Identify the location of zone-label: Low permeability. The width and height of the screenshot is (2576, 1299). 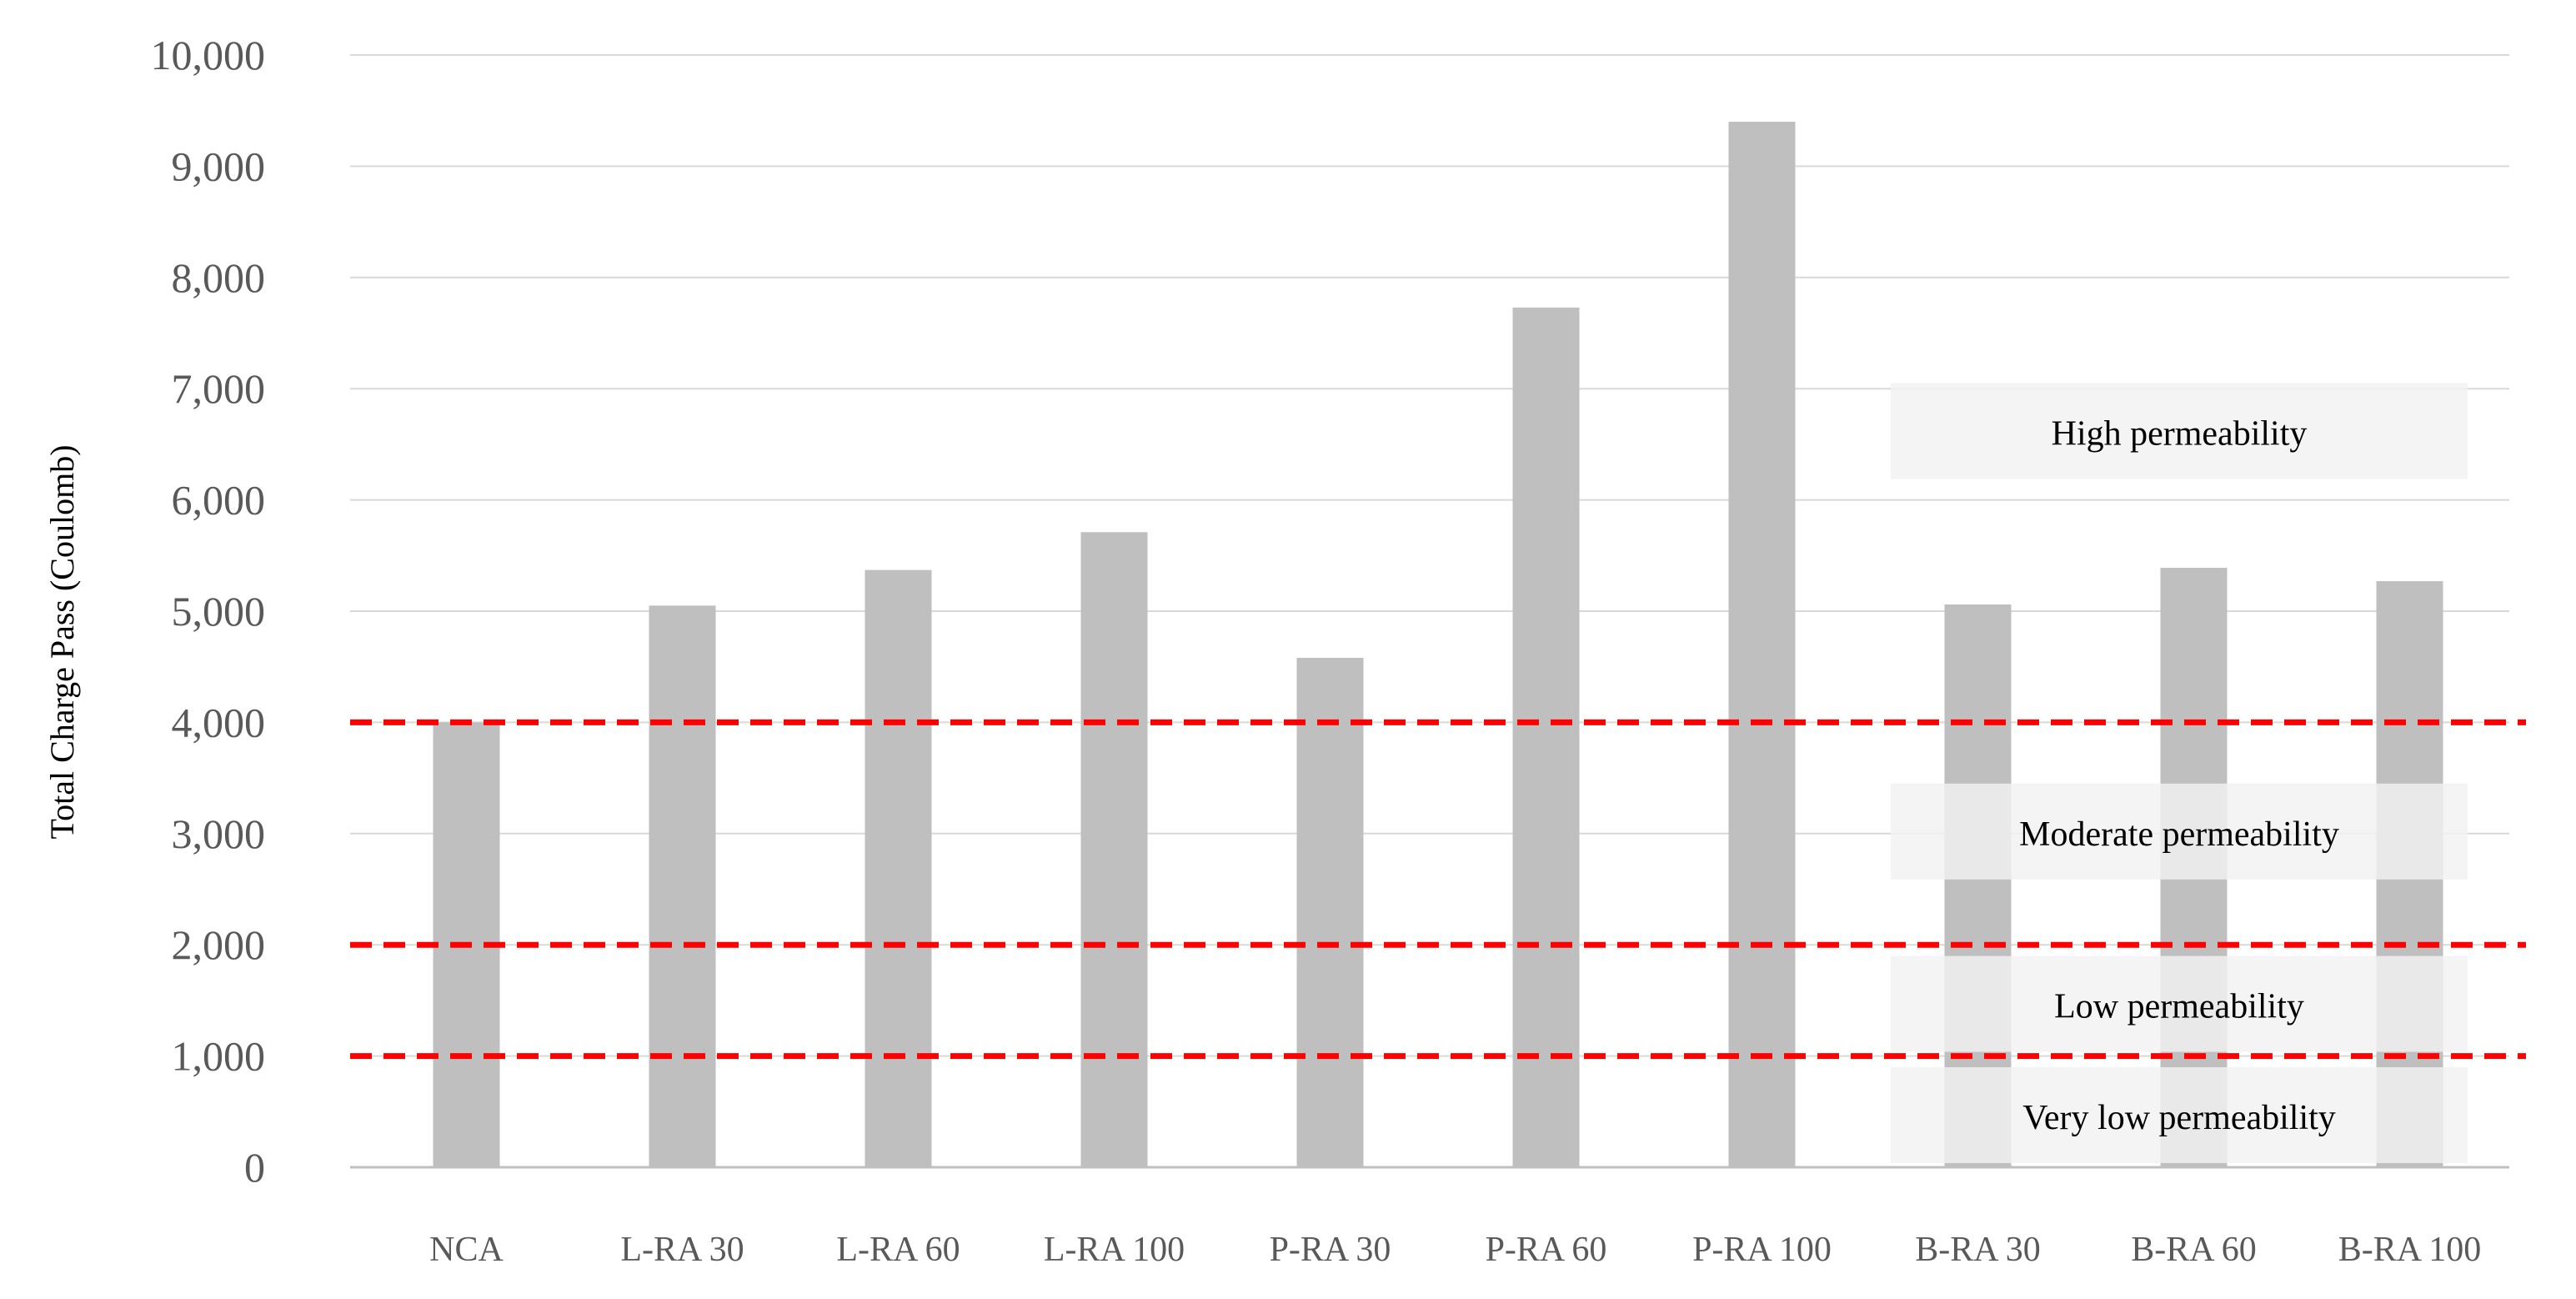
(2179, 1007).